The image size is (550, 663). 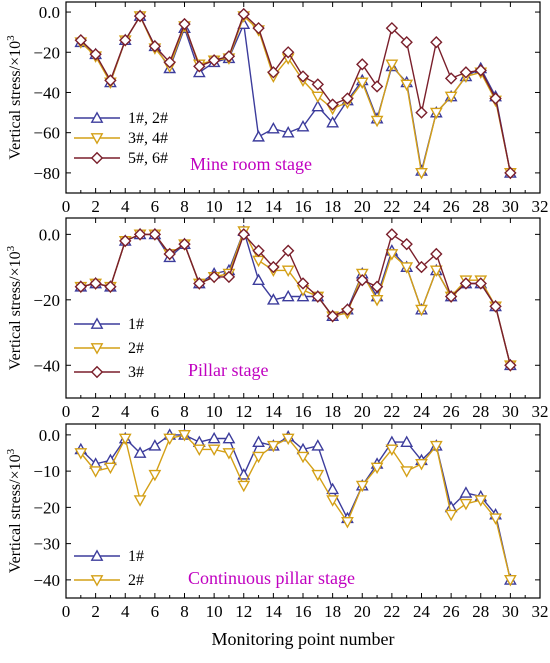 What do you see at coordinates (95, 411) in the screenshot?
I see `x-tick-label: 2` at bounding box center [95, 411].